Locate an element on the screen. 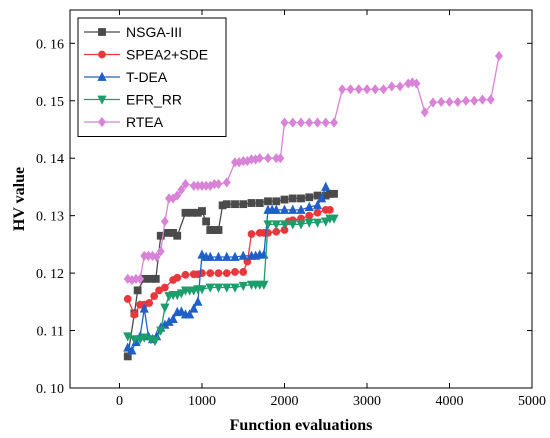 Image resolution: width=550 pixels, height=438 pixels. legend-item-t-dea: T-DEA is located at coordinates (126, 77).